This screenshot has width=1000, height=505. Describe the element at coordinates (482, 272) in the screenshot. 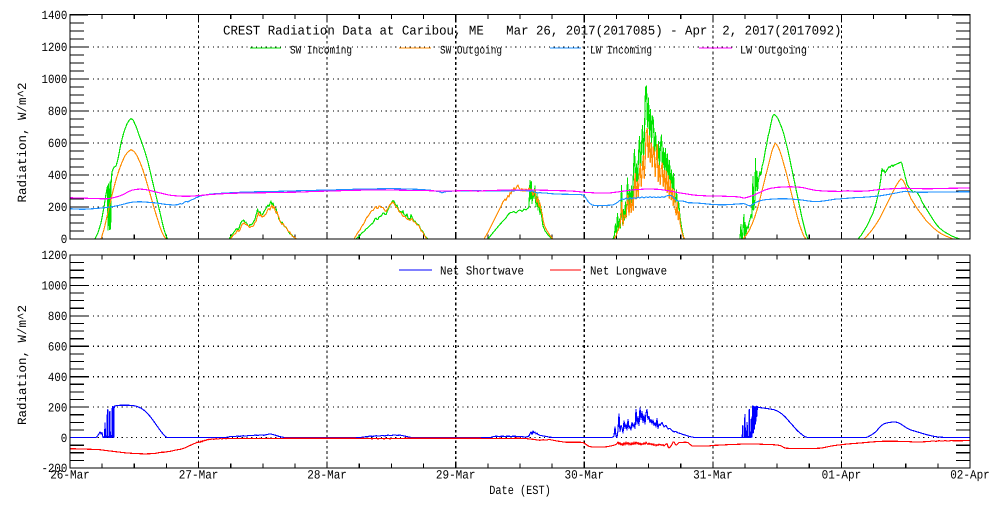

I see `svg-text: Net Shortwave` at that location.